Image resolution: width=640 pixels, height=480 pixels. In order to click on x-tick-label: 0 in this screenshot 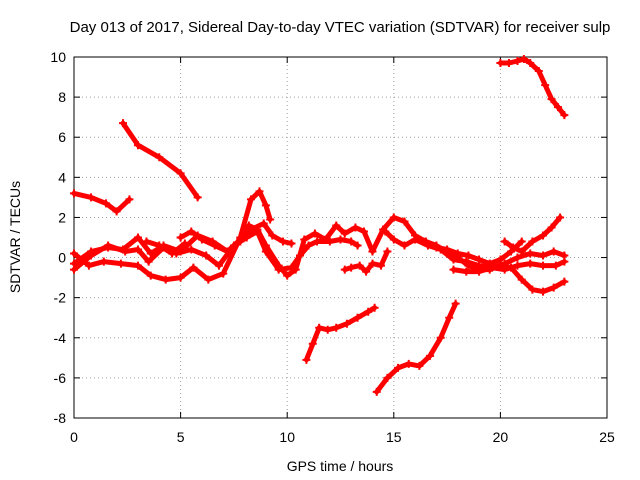, I will do `click(74, 437)`.